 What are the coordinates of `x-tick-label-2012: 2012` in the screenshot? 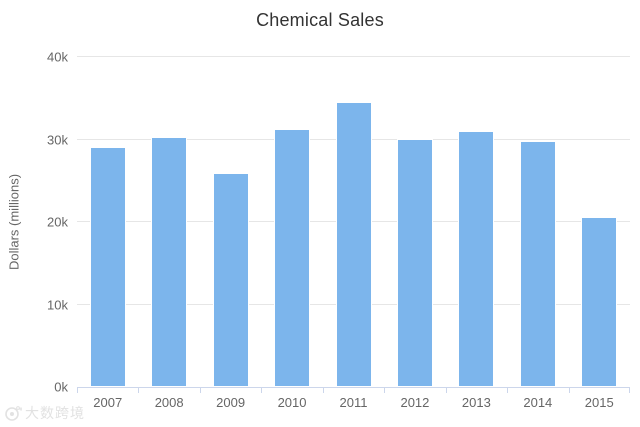 It's located at (415, 402).